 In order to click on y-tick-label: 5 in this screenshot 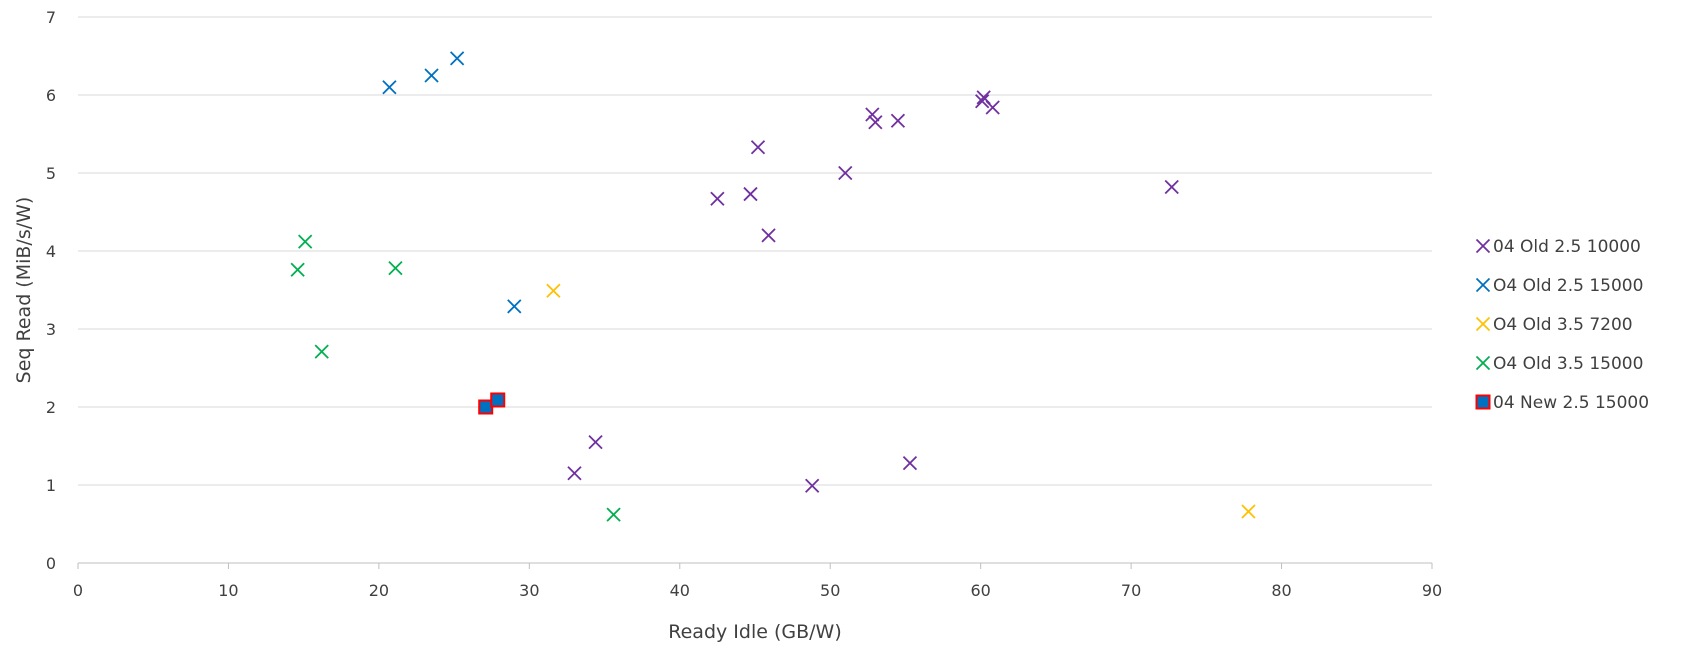, I will do `click(51, 173)`.